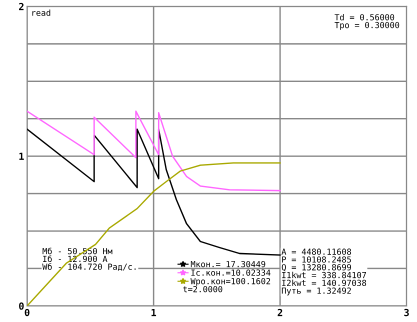 The image size is (417, 322). What do you see at coordinates (21, 156) in the screenshot?
I see `y-tick-label: 1` at bounding box center [21, 156].